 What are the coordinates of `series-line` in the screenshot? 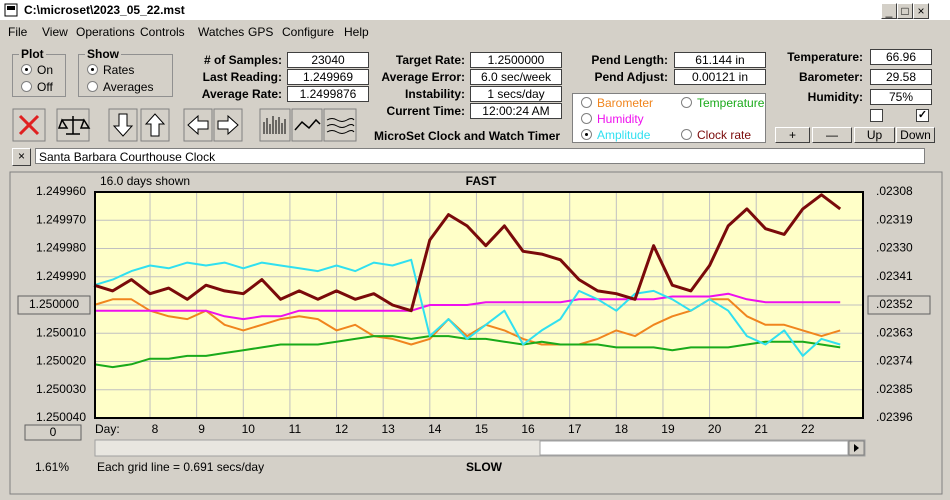 It's located at (467, 306).